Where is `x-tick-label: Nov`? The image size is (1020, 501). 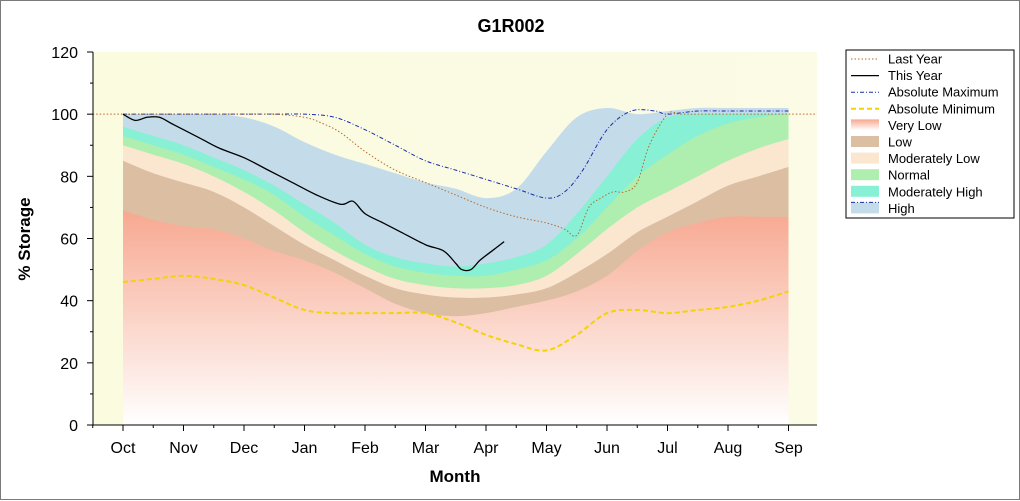 x-tick-label: Nov is located at coordinates (183, 448).